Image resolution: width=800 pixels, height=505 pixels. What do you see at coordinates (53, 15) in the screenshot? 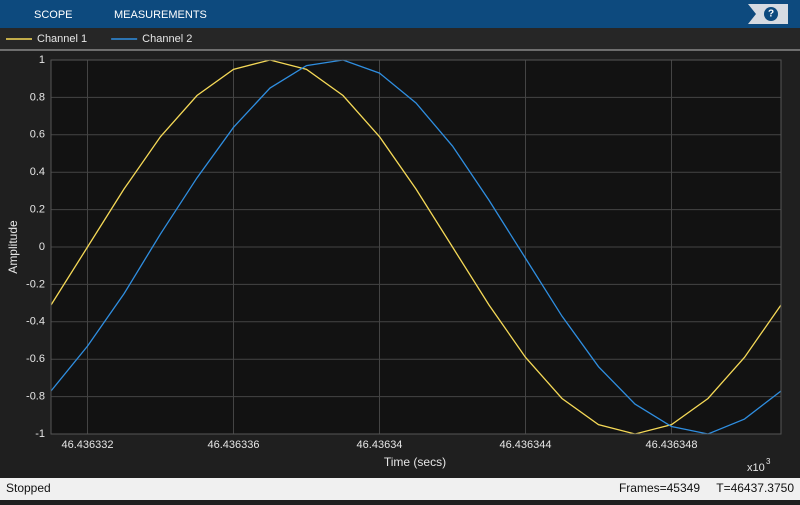
I see `scope-tab: SCOPE` at bounding box center [53, 15].